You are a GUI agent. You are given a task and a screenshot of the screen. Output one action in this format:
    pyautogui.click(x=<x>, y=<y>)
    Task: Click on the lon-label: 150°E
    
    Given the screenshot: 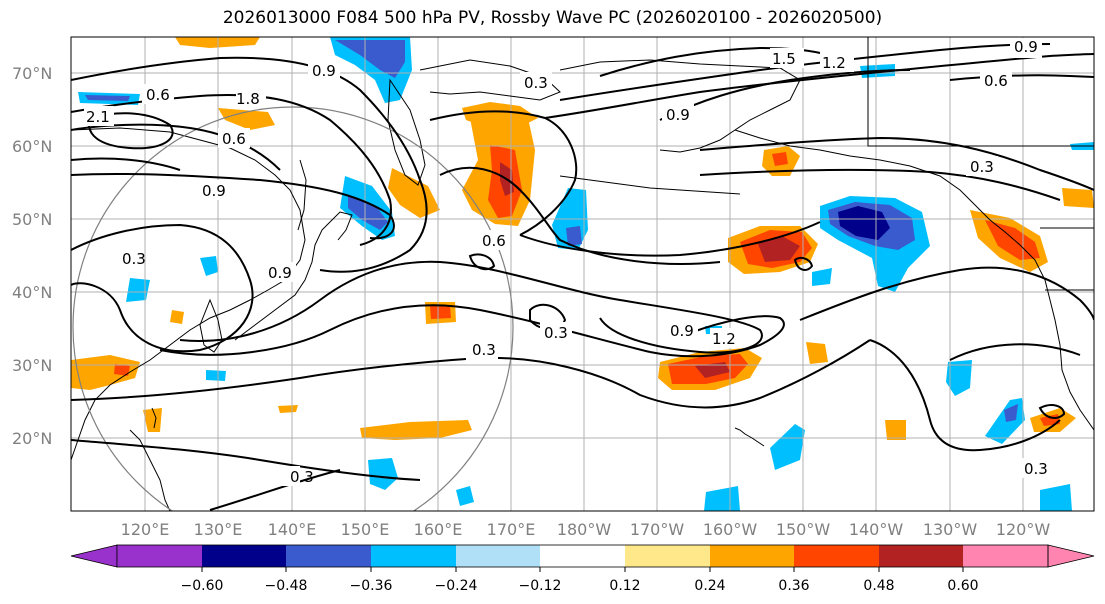 What is the action you would take?
    pyautogui.click(x=365, y=529)
    